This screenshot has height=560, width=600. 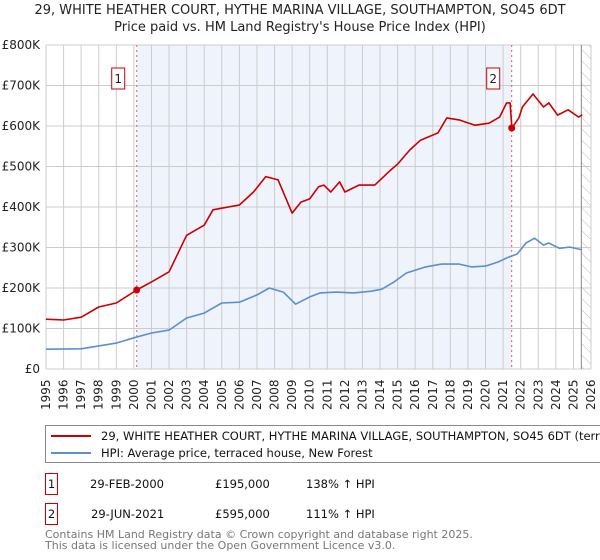 What do you see at coordinates (521, 394) in the screenshot?
I see `x-tick-label: 2022` at bounding box center [521, 394].